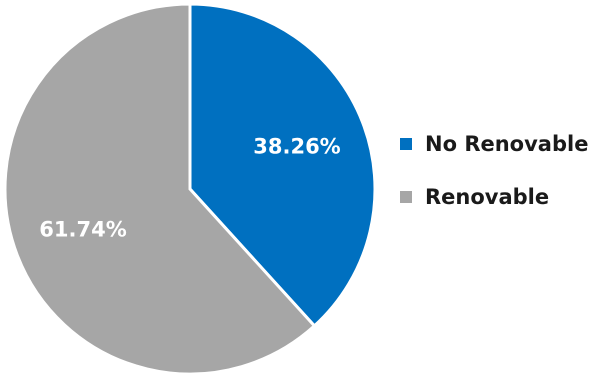  Describe the element at coordinates (406, 197) in the screenshot. I see `legend-swatch-renovable` at that location.